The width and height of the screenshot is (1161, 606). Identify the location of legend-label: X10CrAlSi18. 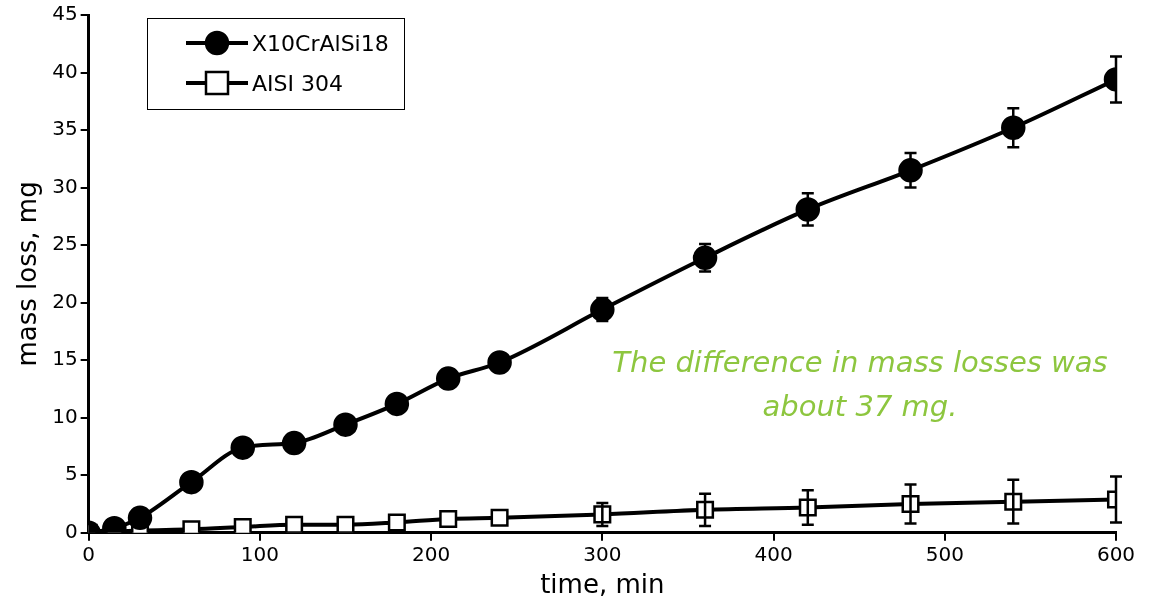
(320, 43).